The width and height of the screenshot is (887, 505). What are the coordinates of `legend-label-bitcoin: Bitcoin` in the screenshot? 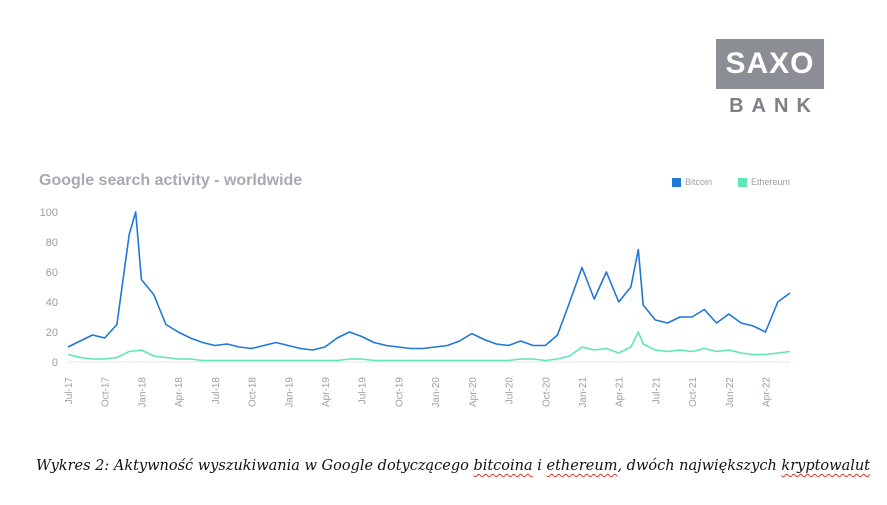 It's located at (699, 182).